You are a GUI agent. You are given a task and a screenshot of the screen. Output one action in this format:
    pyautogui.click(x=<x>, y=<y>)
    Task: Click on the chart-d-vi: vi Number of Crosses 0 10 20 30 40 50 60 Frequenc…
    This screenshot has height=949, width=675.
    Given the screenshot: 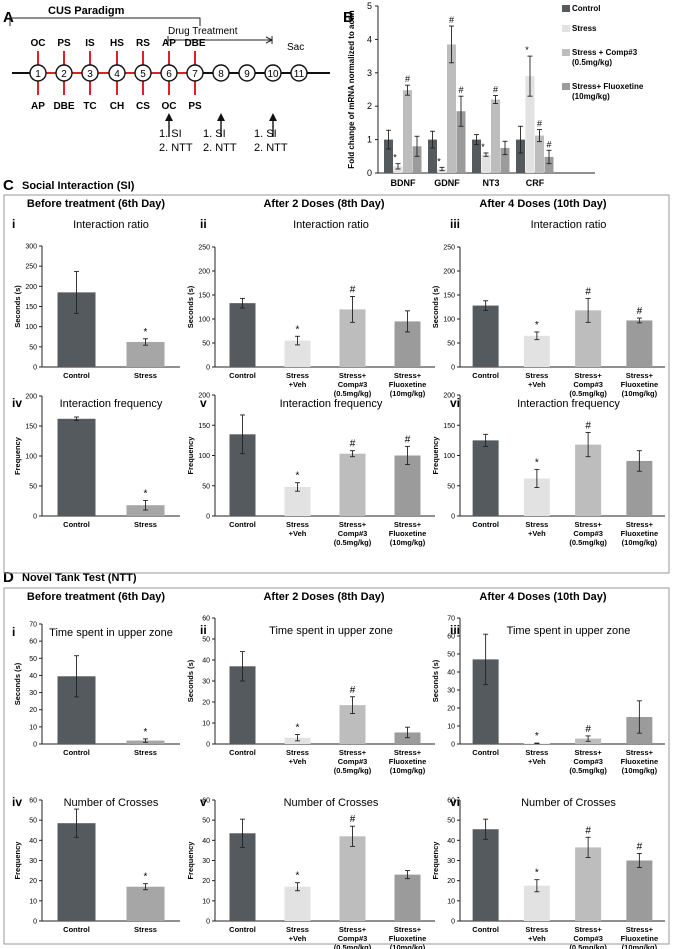 What is the action you would take?
    pyautogui.click(x=548, y=872)
    